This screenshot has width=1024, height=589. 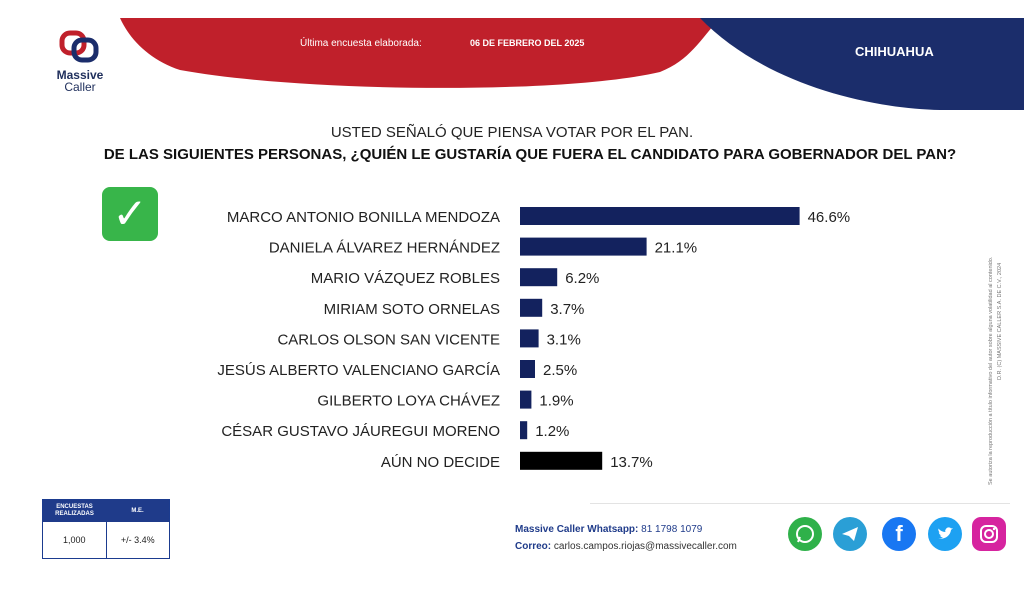 What do you see at coordinates (829, 217) in the screenshot?
I see `value-label: 46.6%` at bounding box center [829, 217].